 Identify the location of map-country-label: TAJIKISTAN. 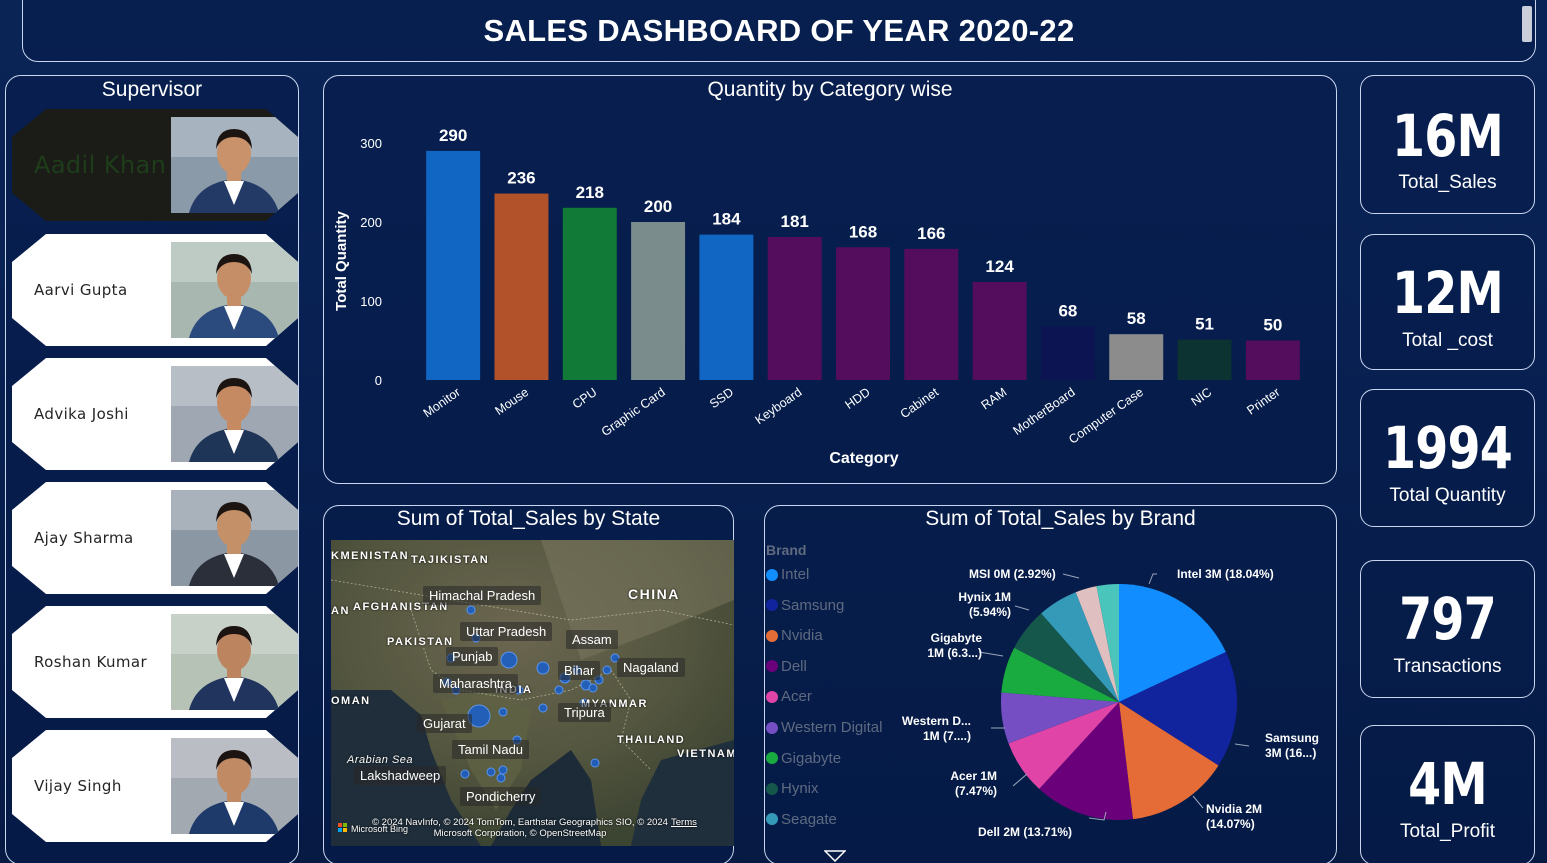
(450, 560).